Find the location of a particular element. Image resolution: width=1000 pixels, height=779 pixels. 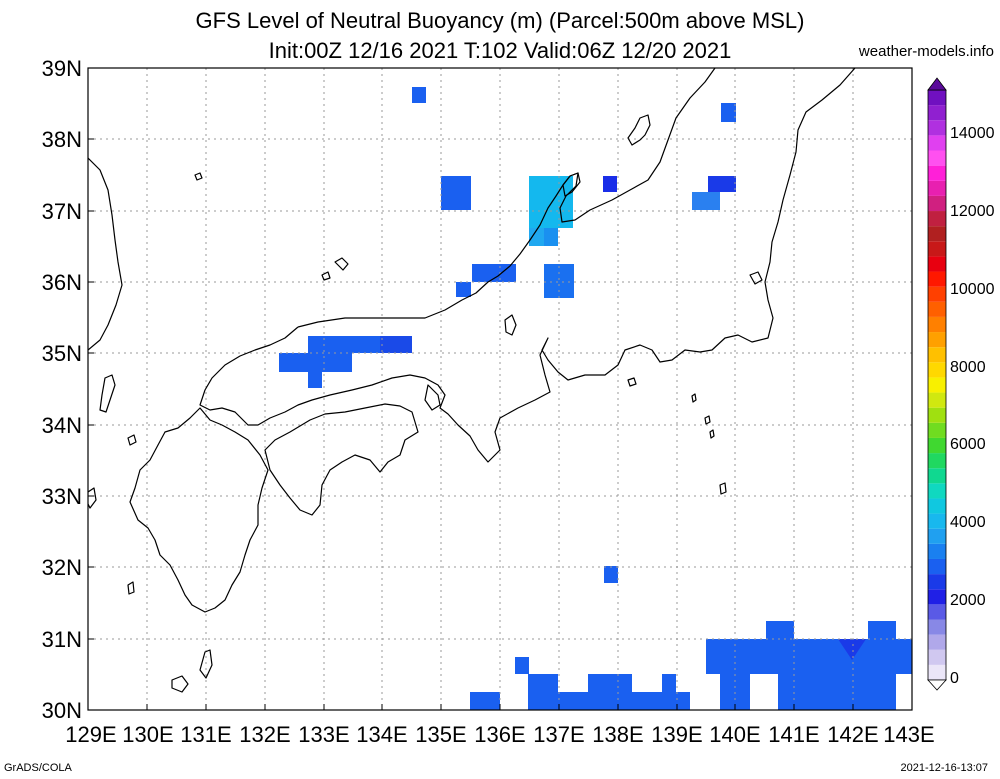

lat-label: 32N is located at coordinates (62, 567).